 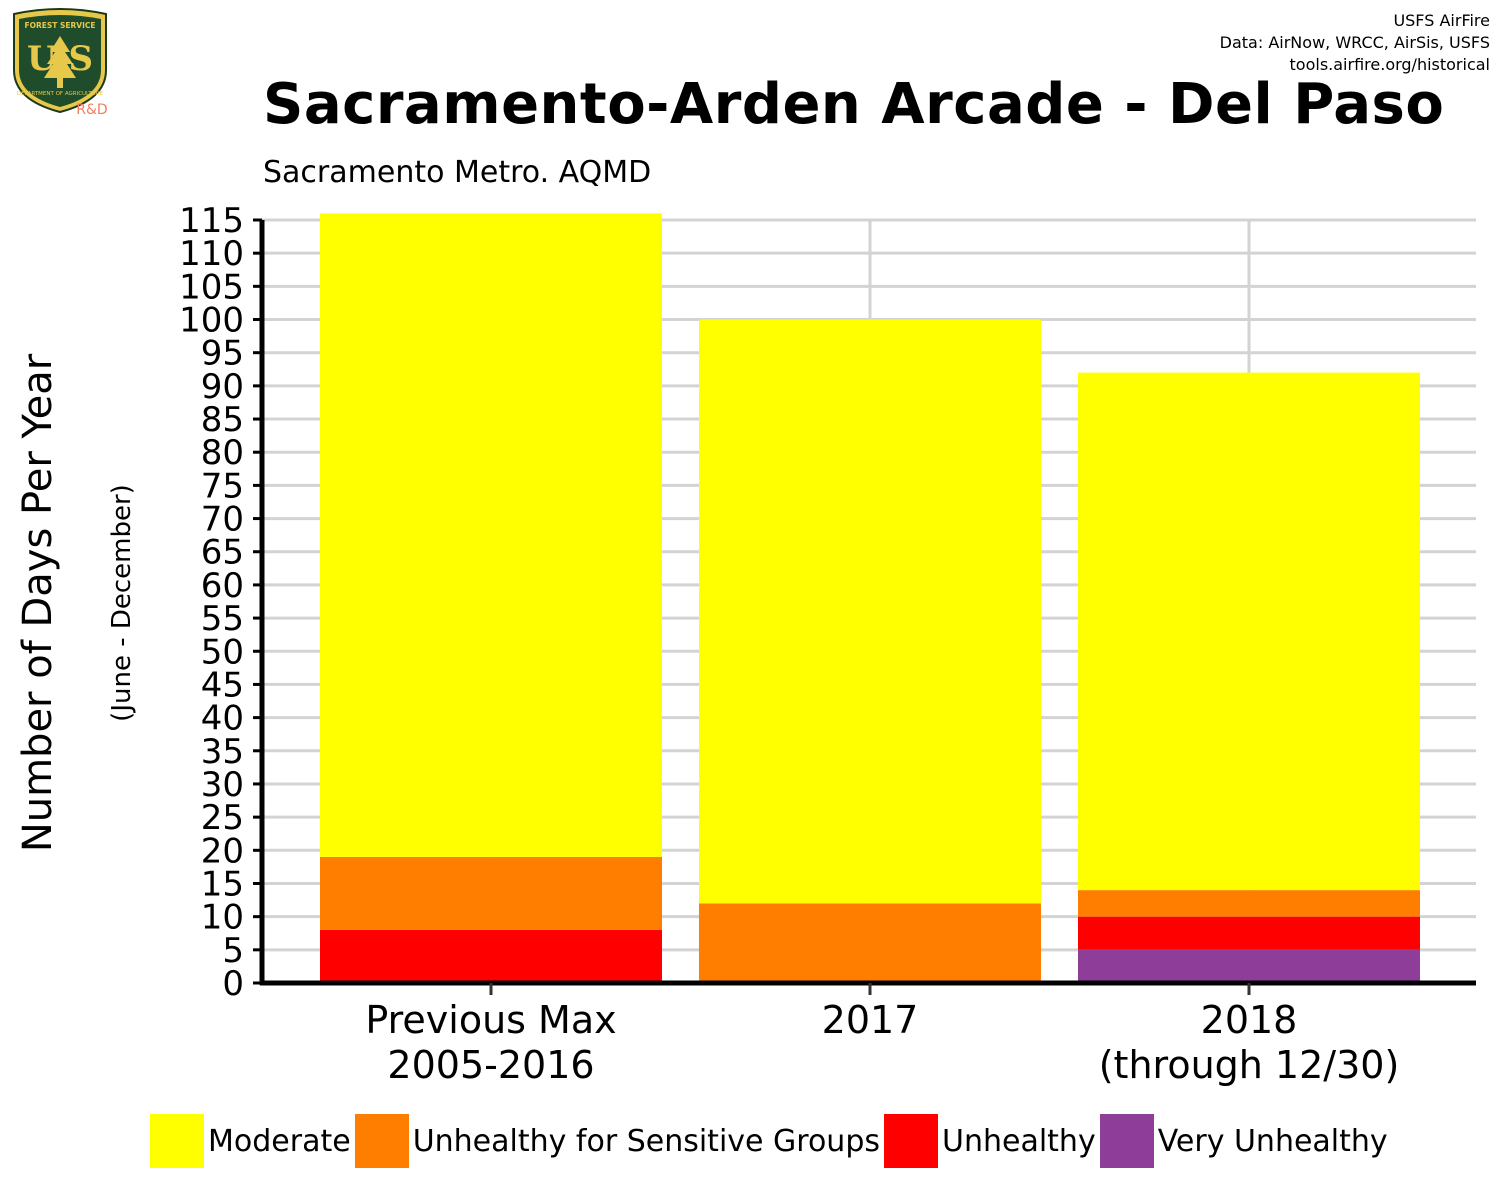 What do you see at coordinates (222, 619) in the screenshot?
I see `y-tick-label: 55` at bounding box center [222, 619].